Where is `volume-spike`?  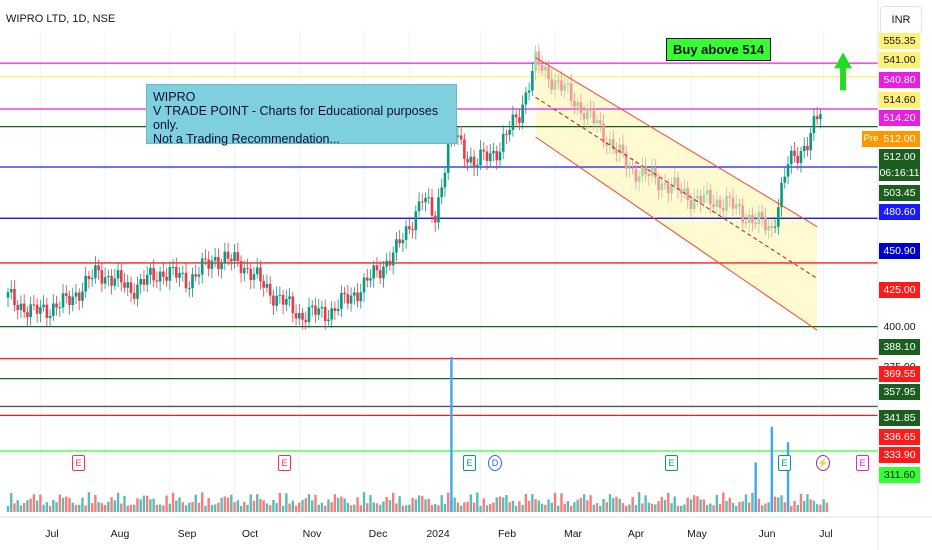
volume-spike is located at coordinates (788, 477).